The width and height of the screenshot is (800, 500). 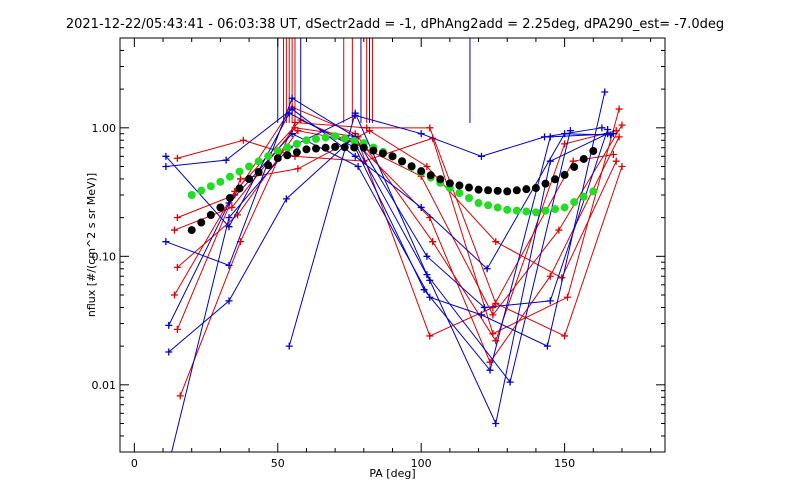 What do you see at coordinates (134, 463) in the screenshot?
I see `x-tick-label: 0` at bounding box center [134, 463].